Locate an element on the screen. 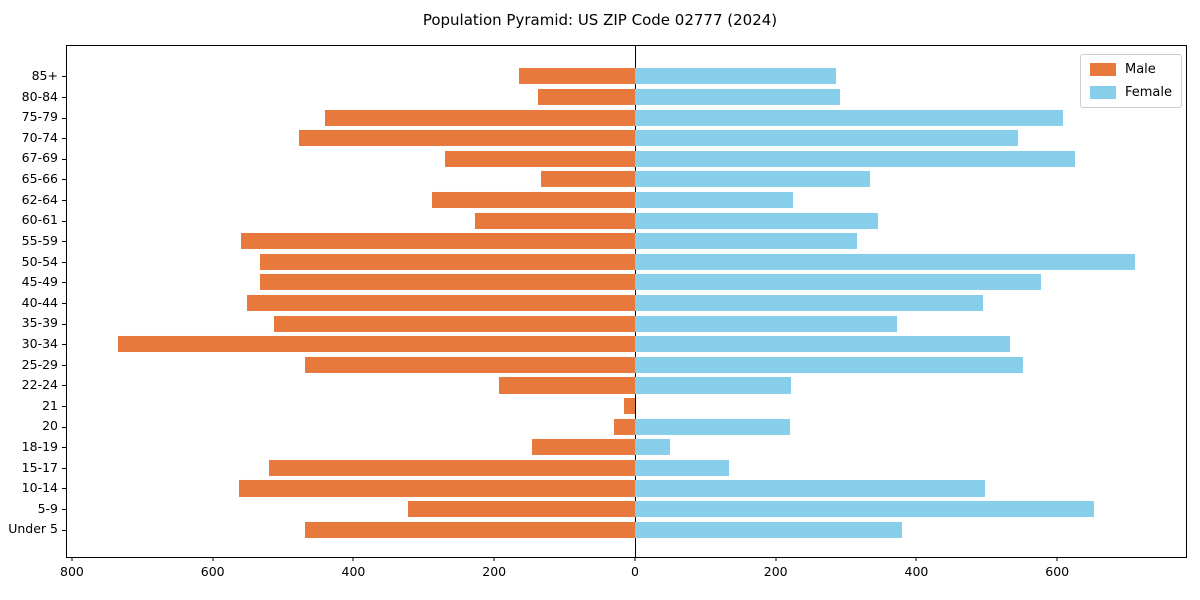 This screenshot has height=600, width=1200. y-axis-tick-label: 18-19 is located at coordinates (39, 447).